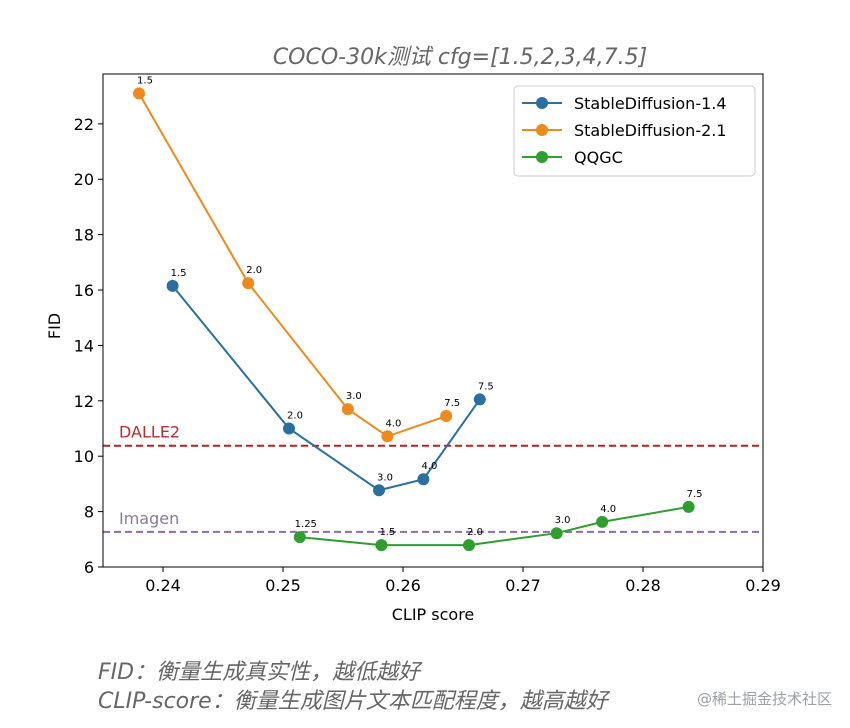 The height and width of the screenshot is (728, 850). I want to click on legend-label-qqgc: QQGC, so click(598, 157).